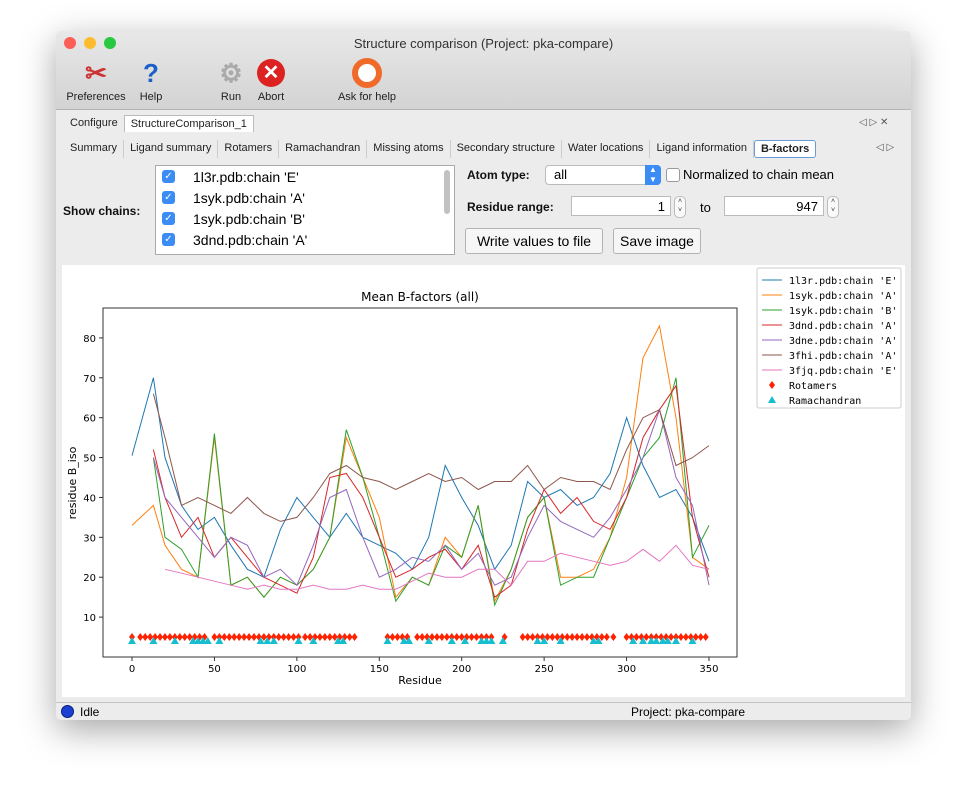 The width and height of the screenshot is (967, 801). What do you see at coordinates (833, 207) in the screenshot?
I see `range-to-stepper: ˄ ˅` at bounding box center [833, 207].